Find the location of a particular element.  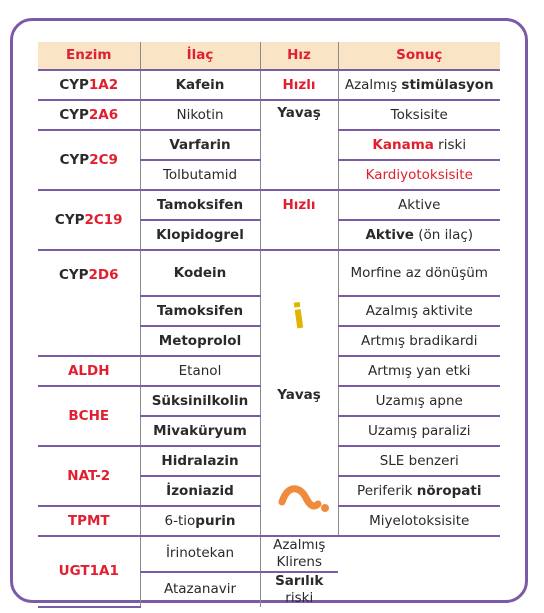

drug-cell: Klopidogrel is located at coordinates (200, 235).